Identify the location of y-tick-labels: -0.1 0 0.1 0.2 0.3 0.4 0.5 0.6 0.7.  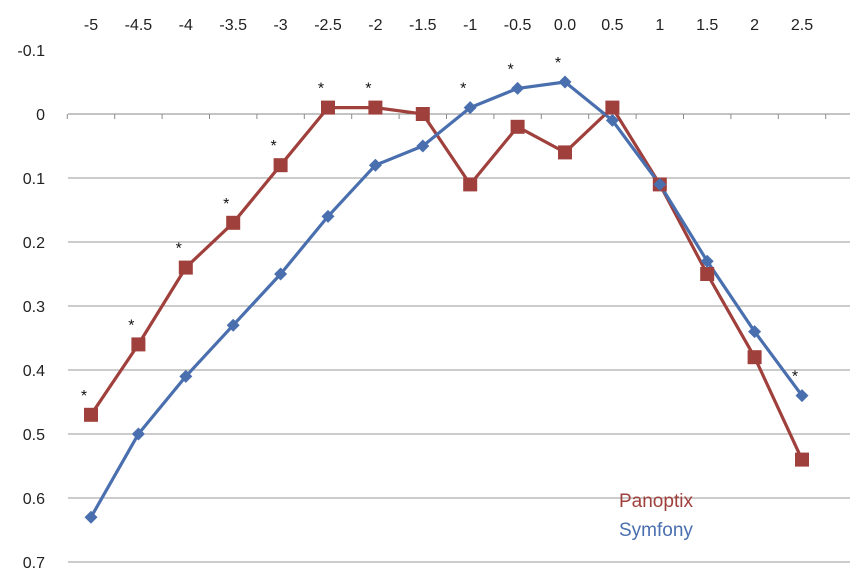
(31, 307).